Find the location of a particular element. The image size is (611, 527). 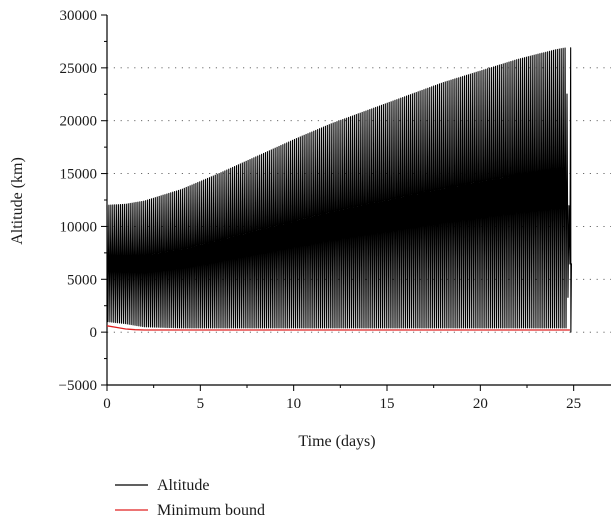

y-tick-label: 30000 is located at coordinates (79, 16).